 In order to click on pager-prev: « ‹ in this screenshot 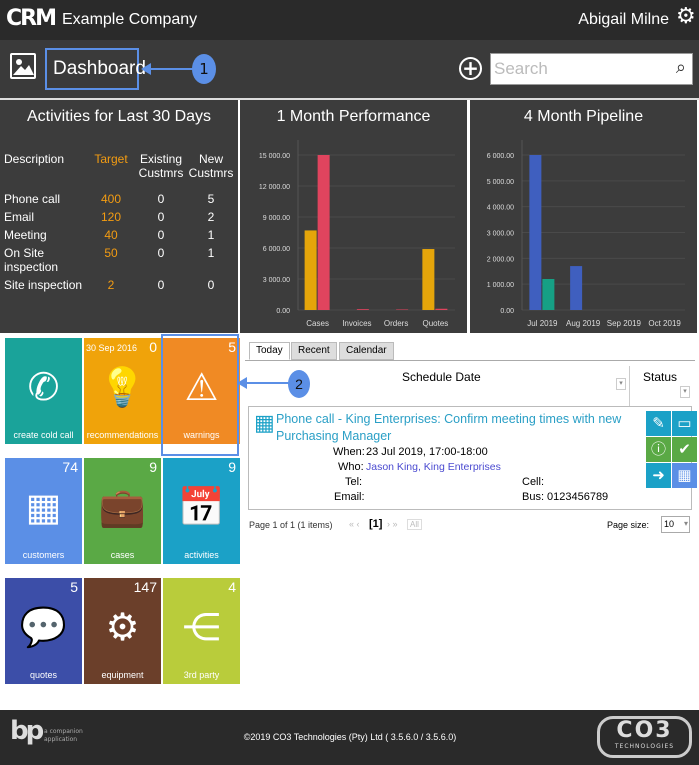, I will do `click(354, 524)`.